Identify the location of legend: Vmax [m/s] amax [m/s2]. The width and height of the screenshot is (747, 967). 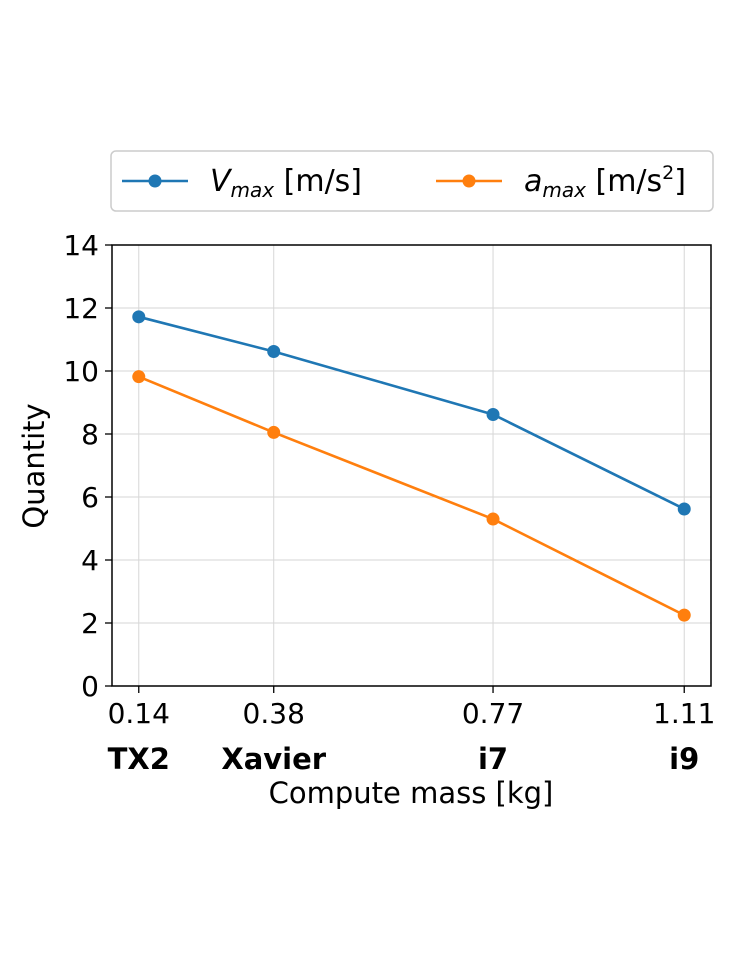
(412, 181).